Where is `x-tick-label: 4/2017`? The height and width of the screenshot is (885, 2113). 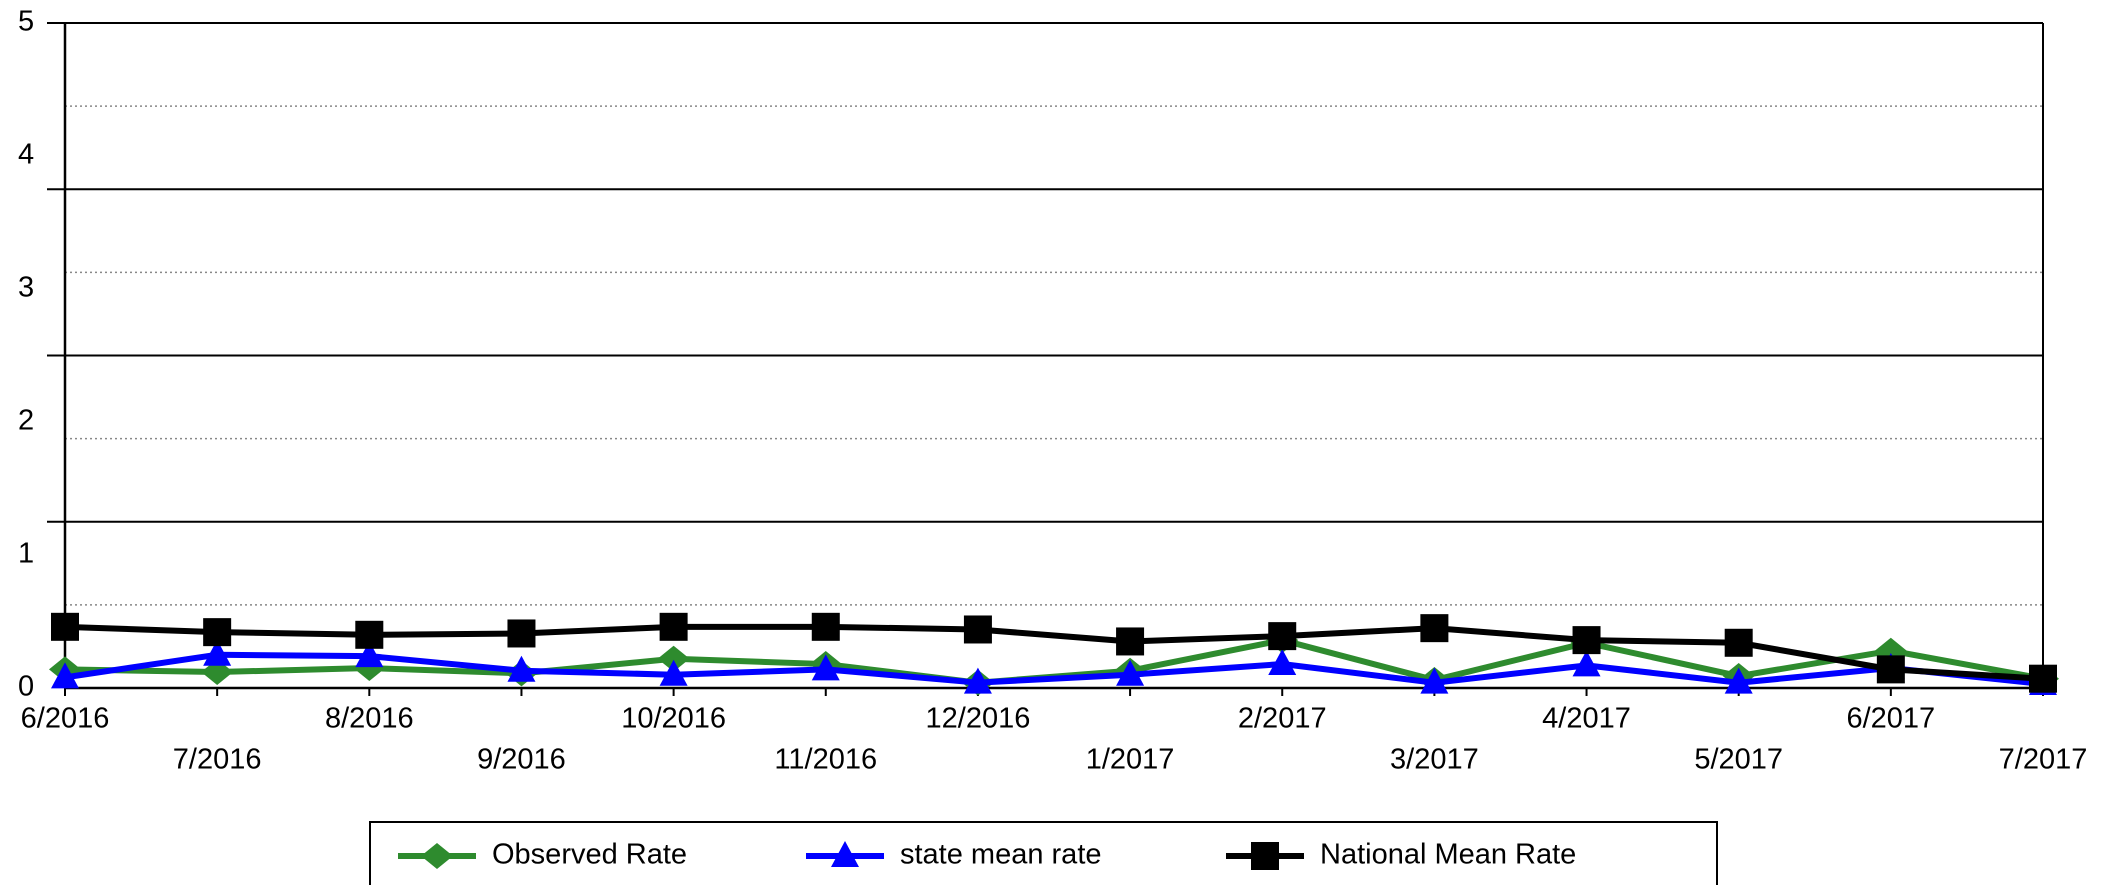 x-tick-label: 4/2017 is located at coordinates (1586, 719).